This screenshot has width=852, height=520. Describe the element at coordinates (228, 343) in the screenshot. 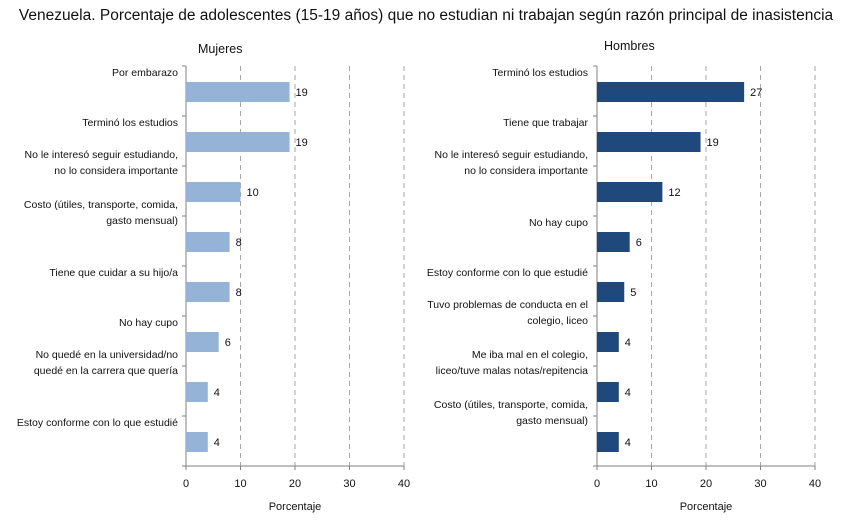

I see `mujeres-data-label: 6` at that location.